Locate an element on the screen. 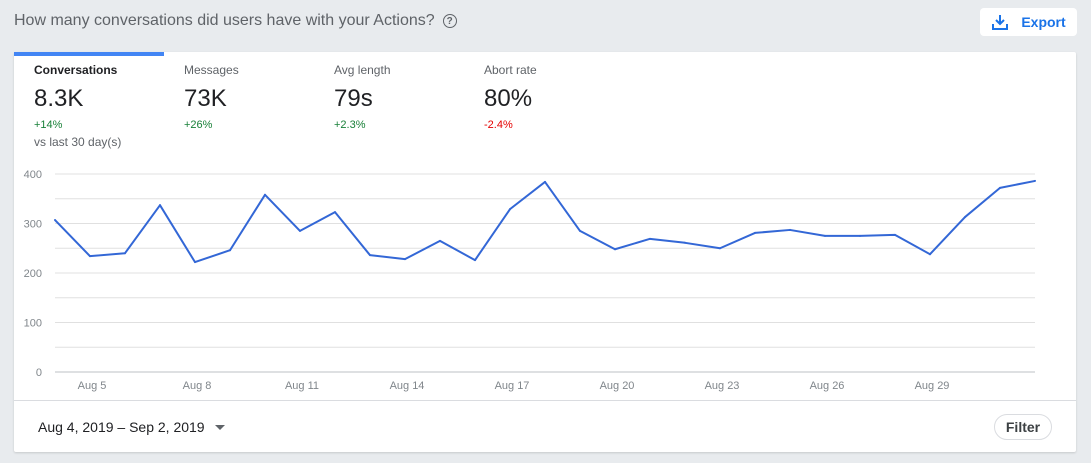  tab-avg-length: Avg length 79s +2.3% is located at coordinates (389, 102).